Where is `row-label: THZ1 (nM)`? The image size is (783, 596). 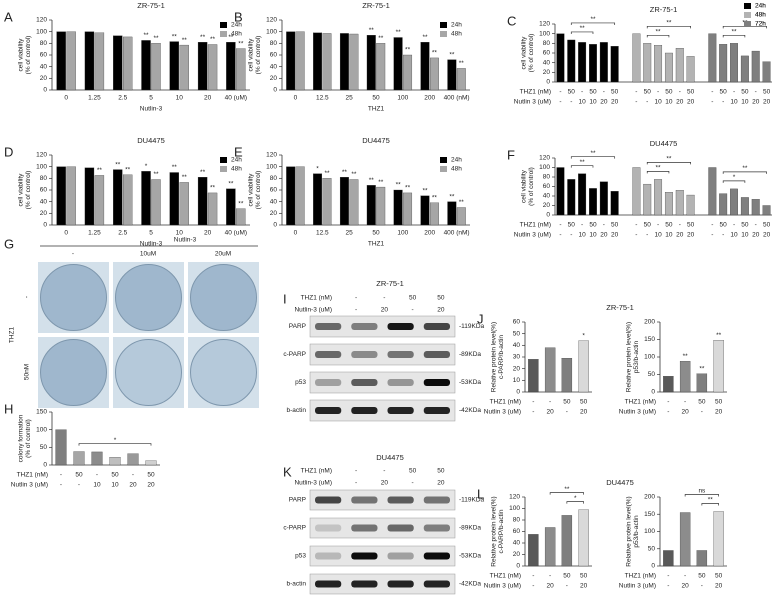 row-label: THZ1 (nM) is located at coordinates (32, 475).